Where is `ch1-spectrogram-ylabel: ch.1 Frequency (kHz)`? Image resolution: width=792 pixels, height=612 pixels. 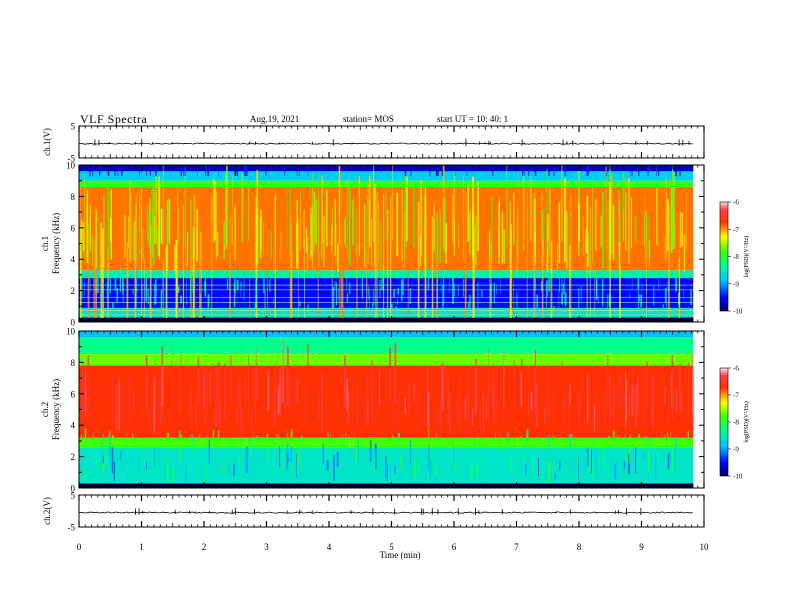
ch1-spectrogram-ylabel: ch.1 Frequency (kHz) is located at coordinates (50, 243).